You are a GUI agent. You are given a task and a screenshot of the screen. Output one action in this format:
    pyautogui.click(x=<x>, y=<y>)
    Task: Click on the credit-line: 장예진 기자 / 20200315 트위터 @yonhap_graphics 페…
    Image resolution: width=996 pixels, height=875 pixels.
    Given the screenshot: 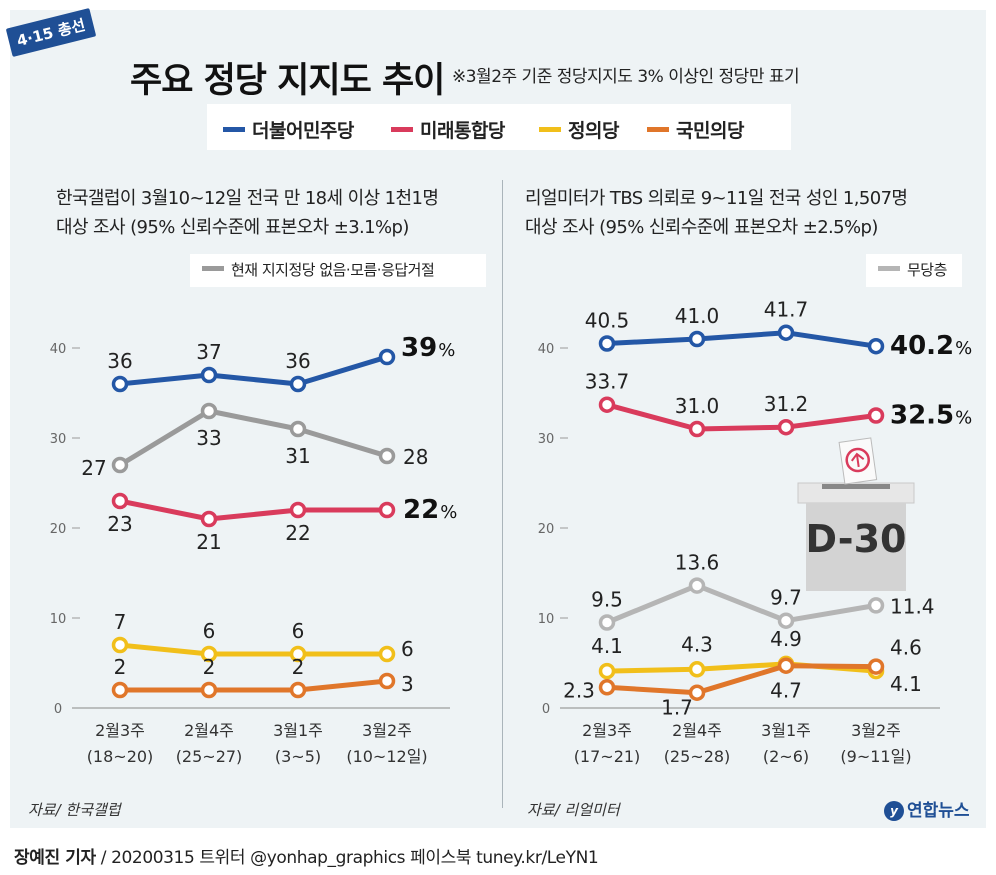 What is the action you would take?
    pyautogui.click(x=306, y=855)
    